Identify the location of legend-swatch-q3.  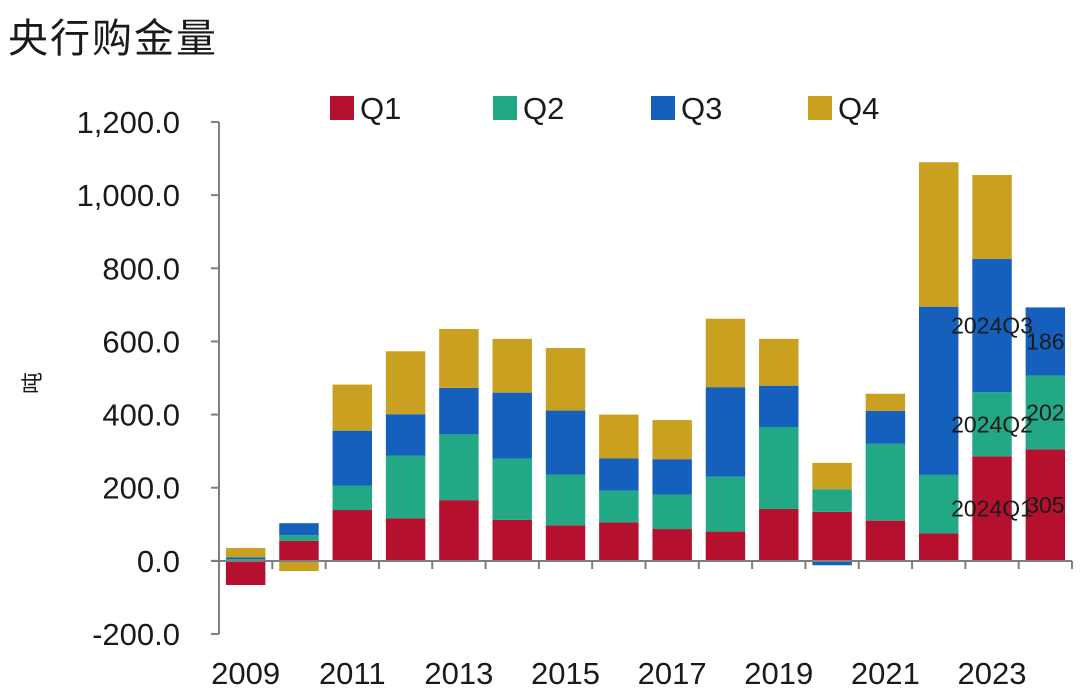
(663, 108).